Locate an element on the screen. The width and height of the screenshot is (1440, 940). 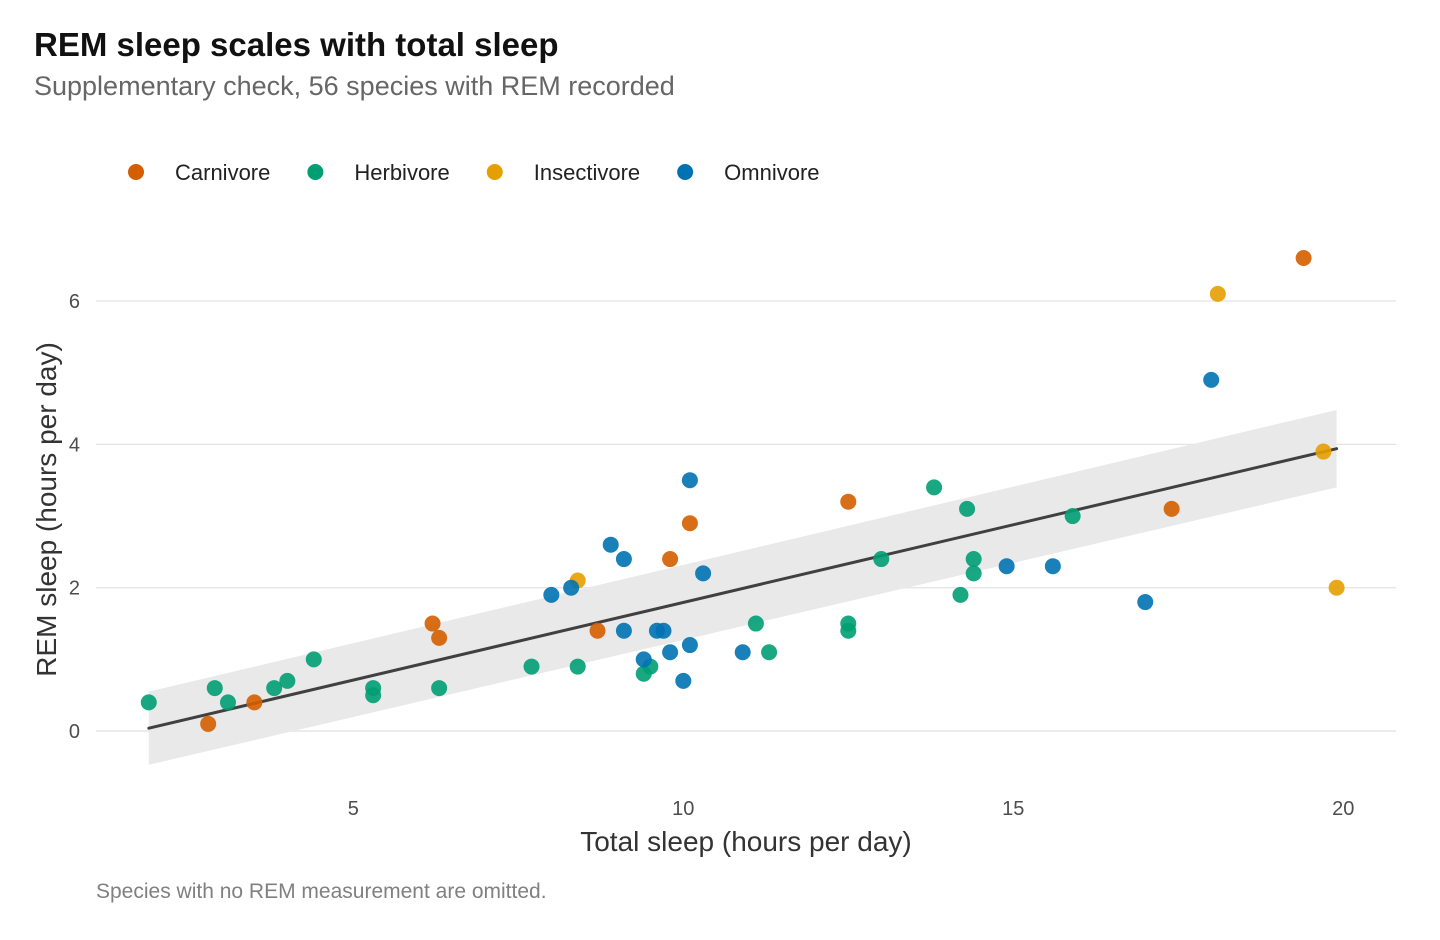
legend-label-omnivore: Omnivore is located at coordinates (771, 172).